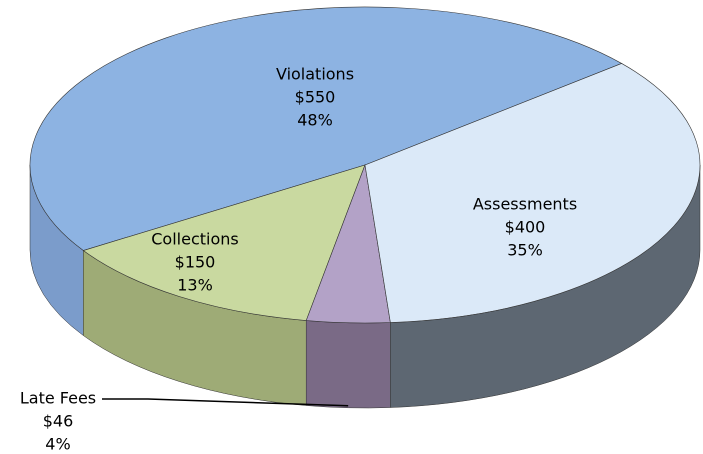  I want to click on pie-slice, so click(224, 242).